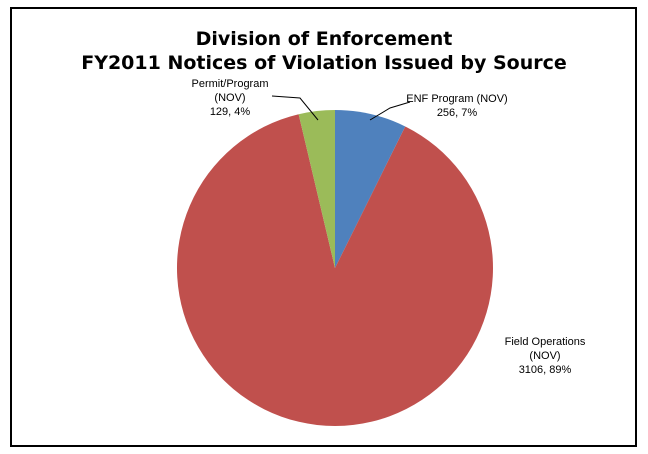 This screenshot has height=454, width=648. Describe the element at coordinates (545, 356) in the screenshot. I see `data-label-field-operations-nov: Field Operations (NOV) 3106, 89%` at that location.